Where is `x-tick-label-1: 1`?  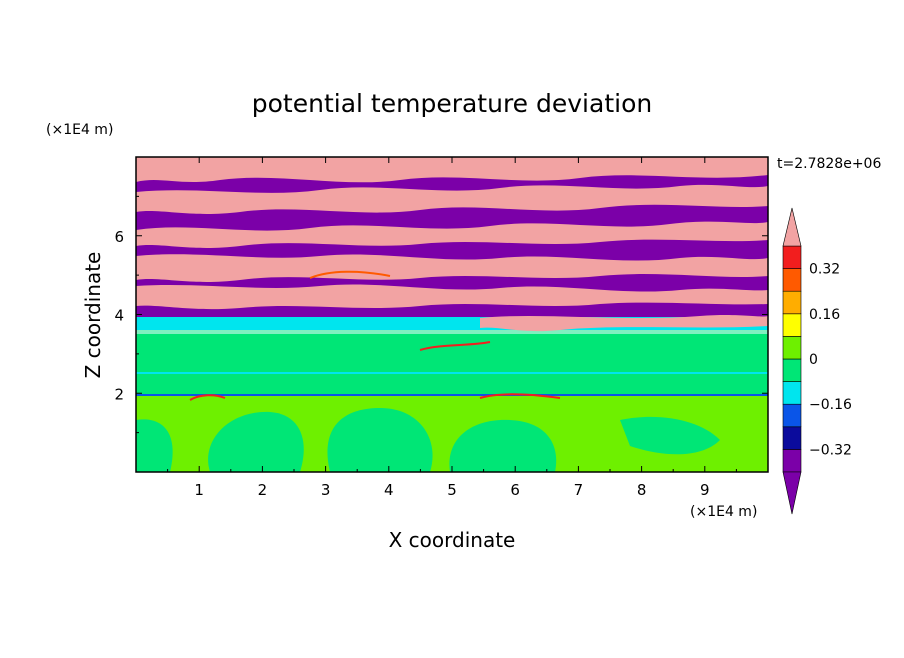 x-tick-label-1: 1 is located at coordinates (199, 490).